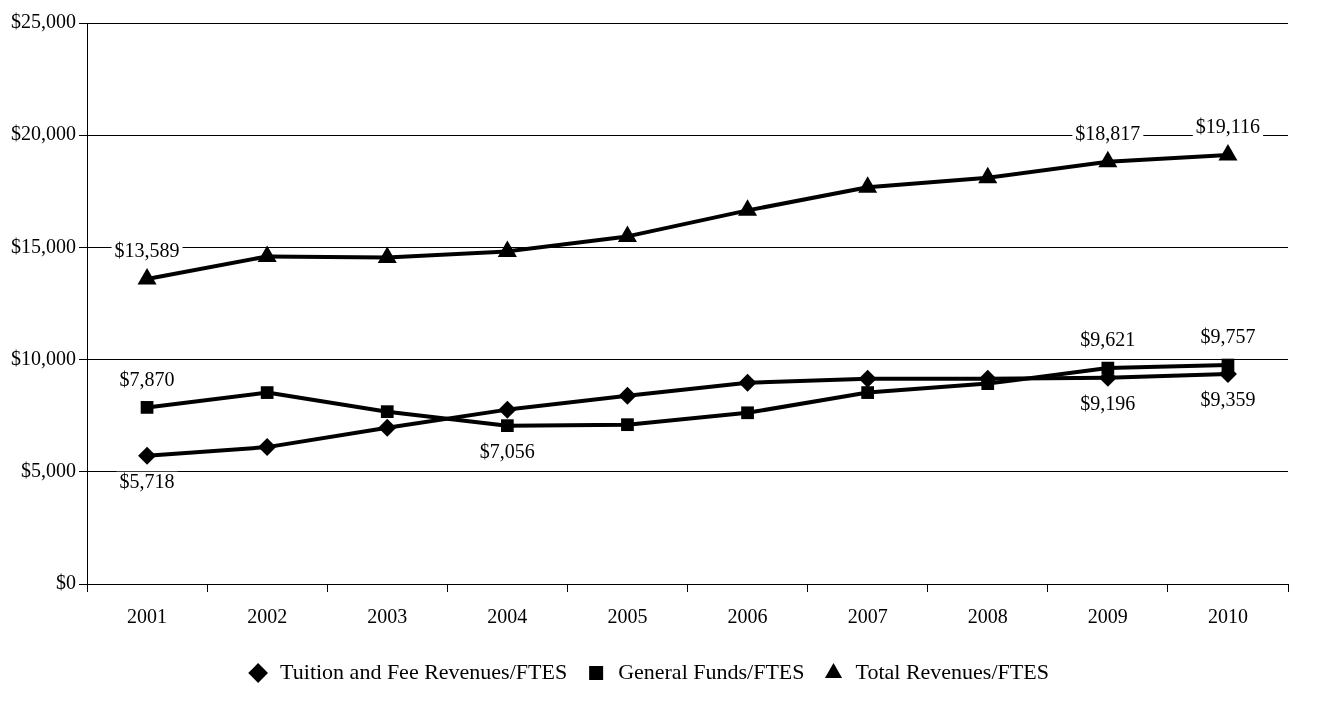 This screenshot has width=1318, height=702. I want to click on data-label: $7,056, so click(507, 450).